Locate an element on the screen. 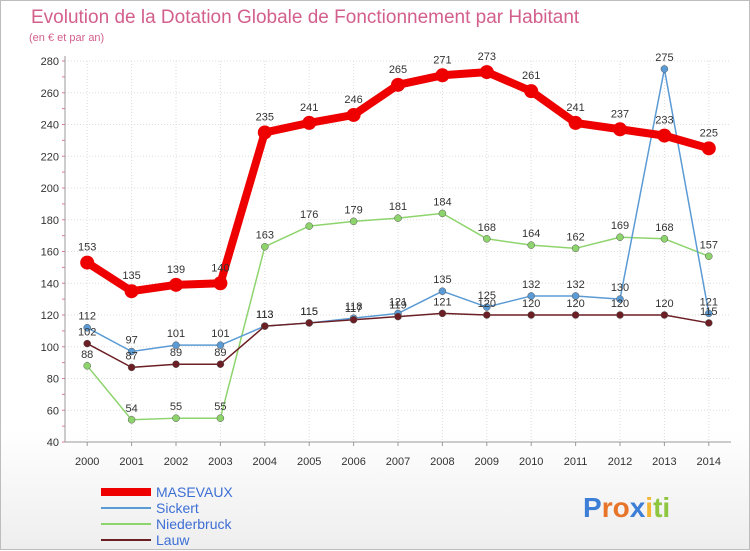 This screenshot has height=551, width=750. logo-letter: x is located at coordinates (638, 507).